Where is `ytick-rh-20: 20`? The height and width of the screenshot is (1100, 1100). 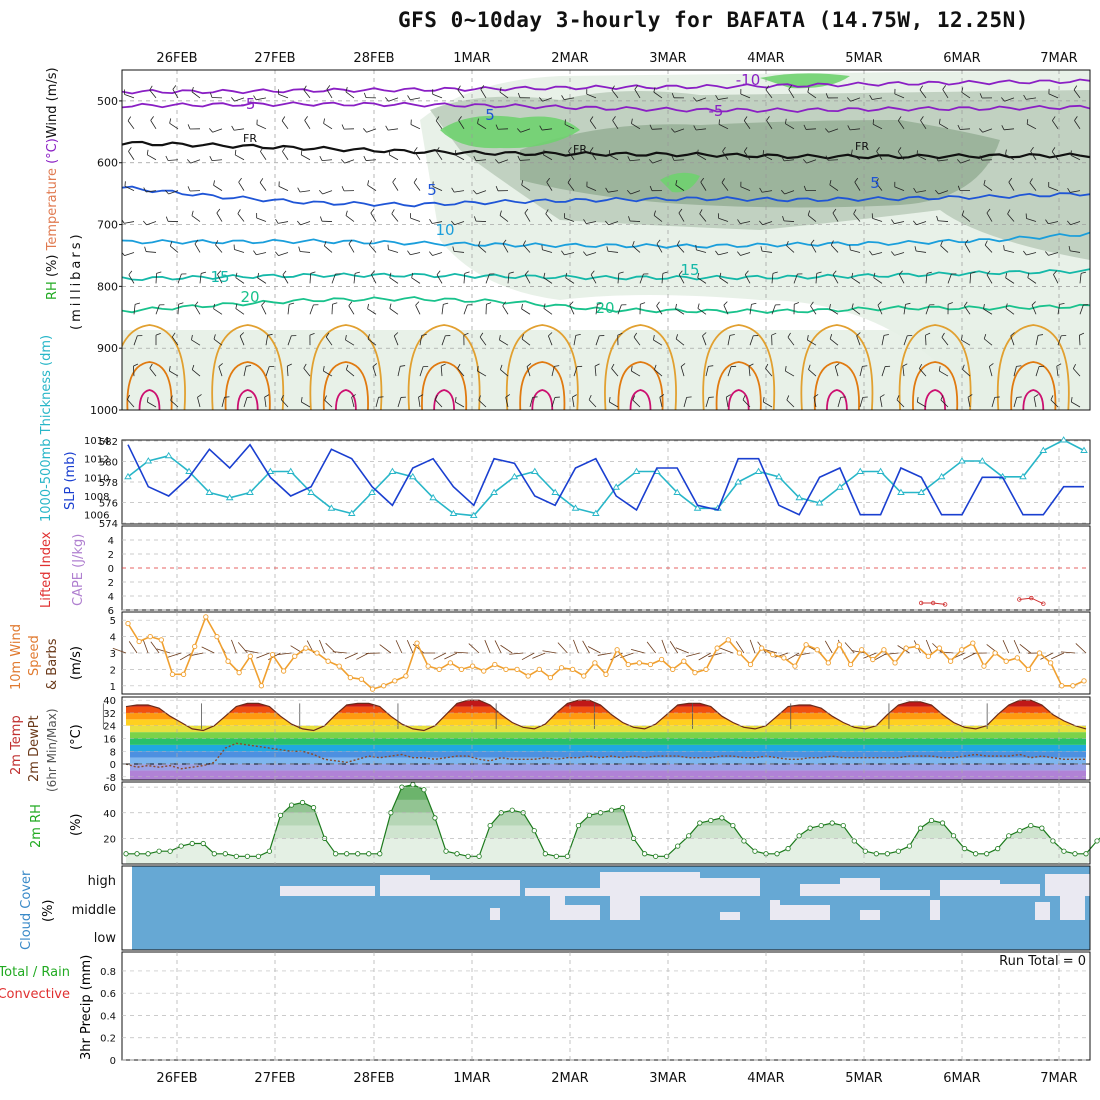 ytick-rh-20: 20 is located at coordinates (109, 839).